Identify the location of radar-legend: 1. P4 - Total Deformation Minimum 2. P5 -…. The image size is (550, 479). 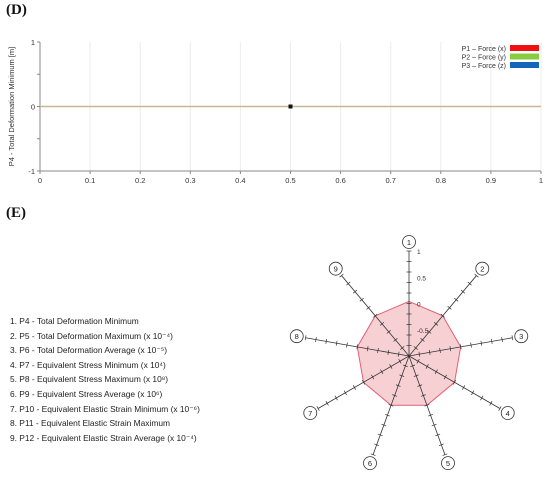
(105, 379).